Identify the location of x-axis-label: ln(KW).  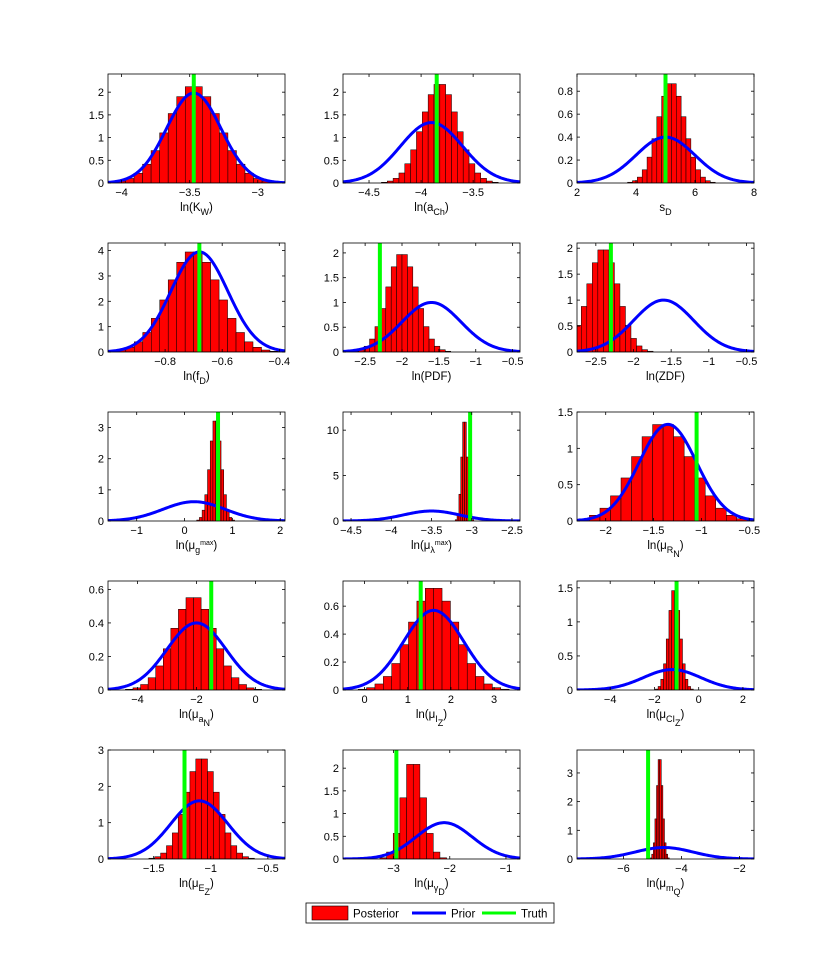
(196, 209).